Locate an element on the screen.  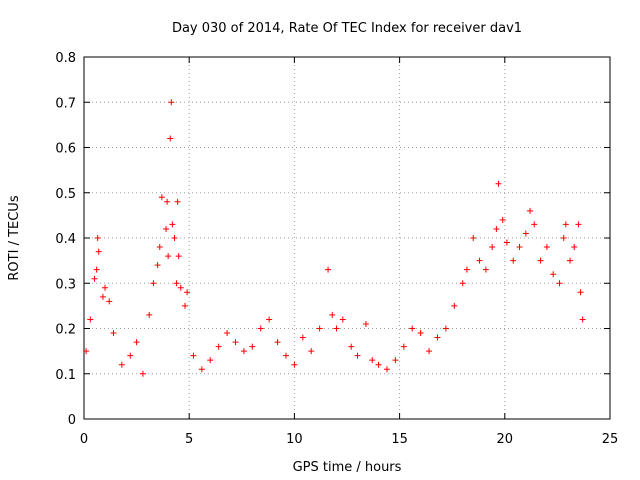
y-tick-label: 0.2 is located at coordinates (65, 330).